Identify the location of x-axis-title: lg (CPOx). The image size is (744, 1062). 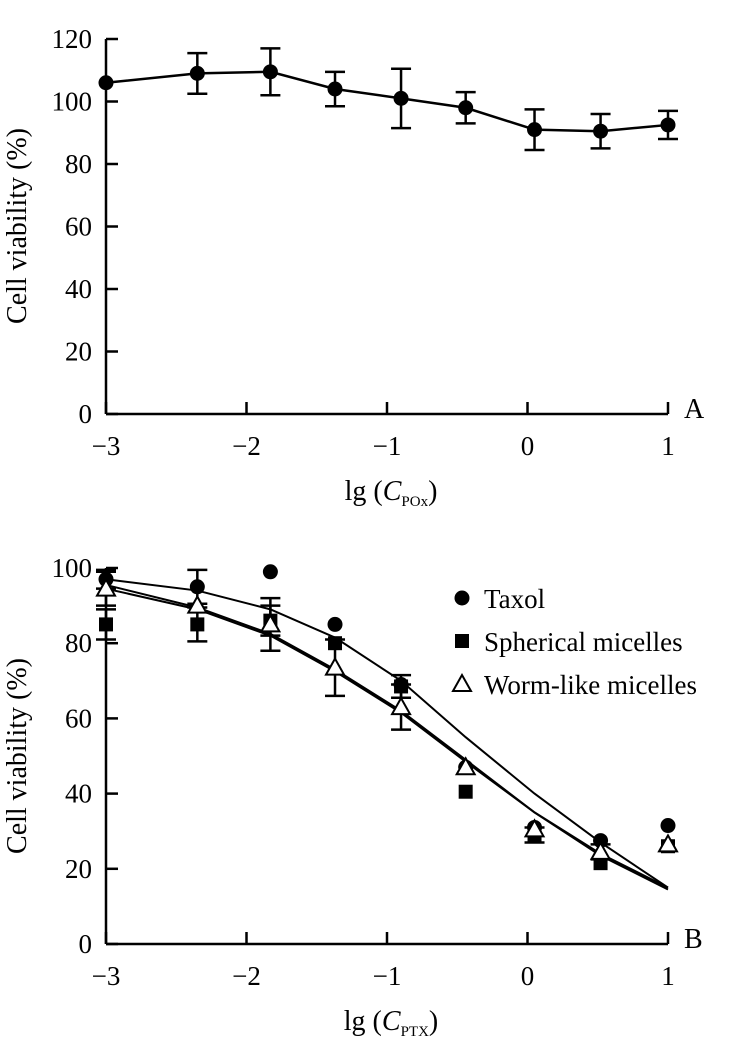
(391, 493).